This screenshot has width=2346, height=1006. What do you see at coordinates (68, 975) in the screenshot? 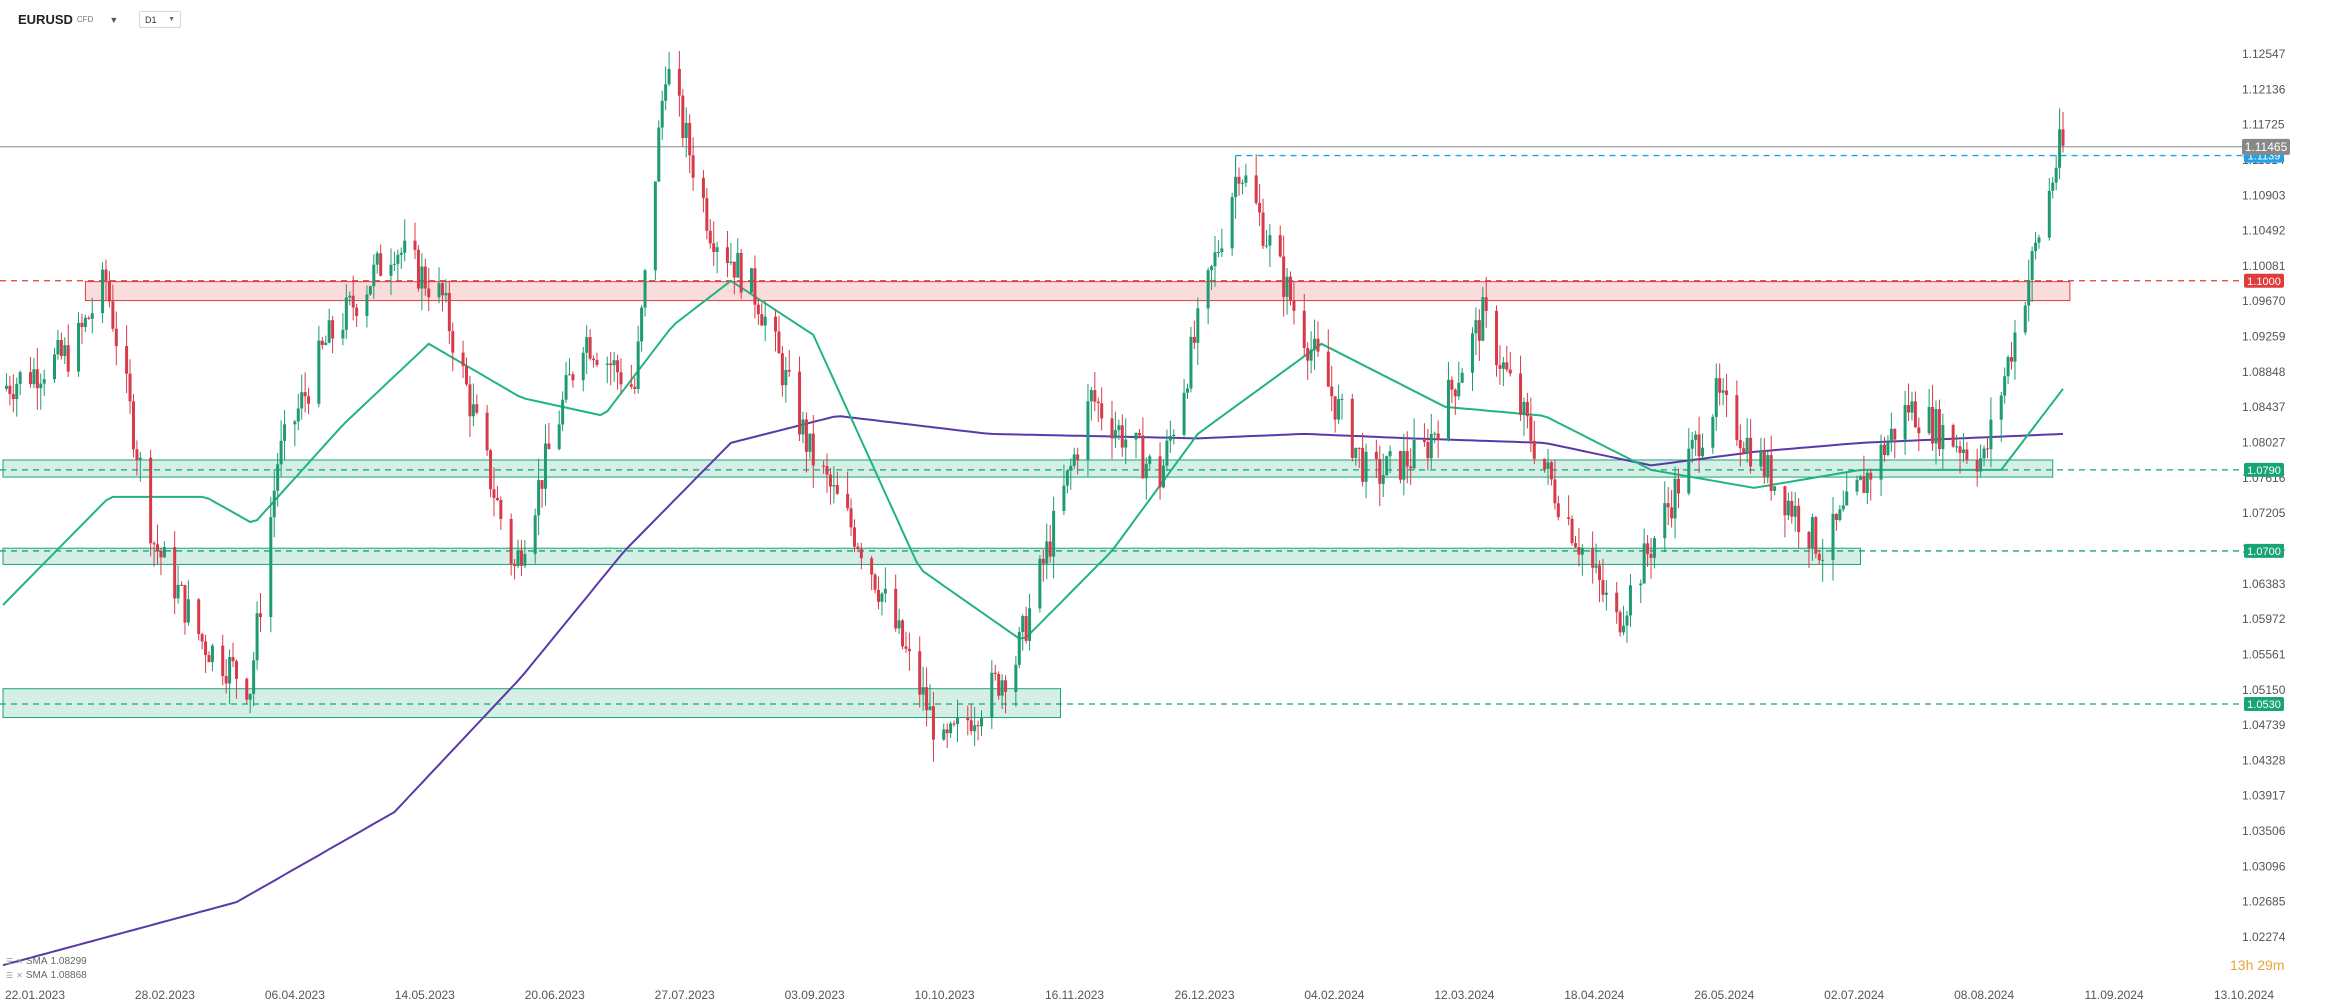
I see `legend-value: 1.08868` at bounding box center [68, 975].